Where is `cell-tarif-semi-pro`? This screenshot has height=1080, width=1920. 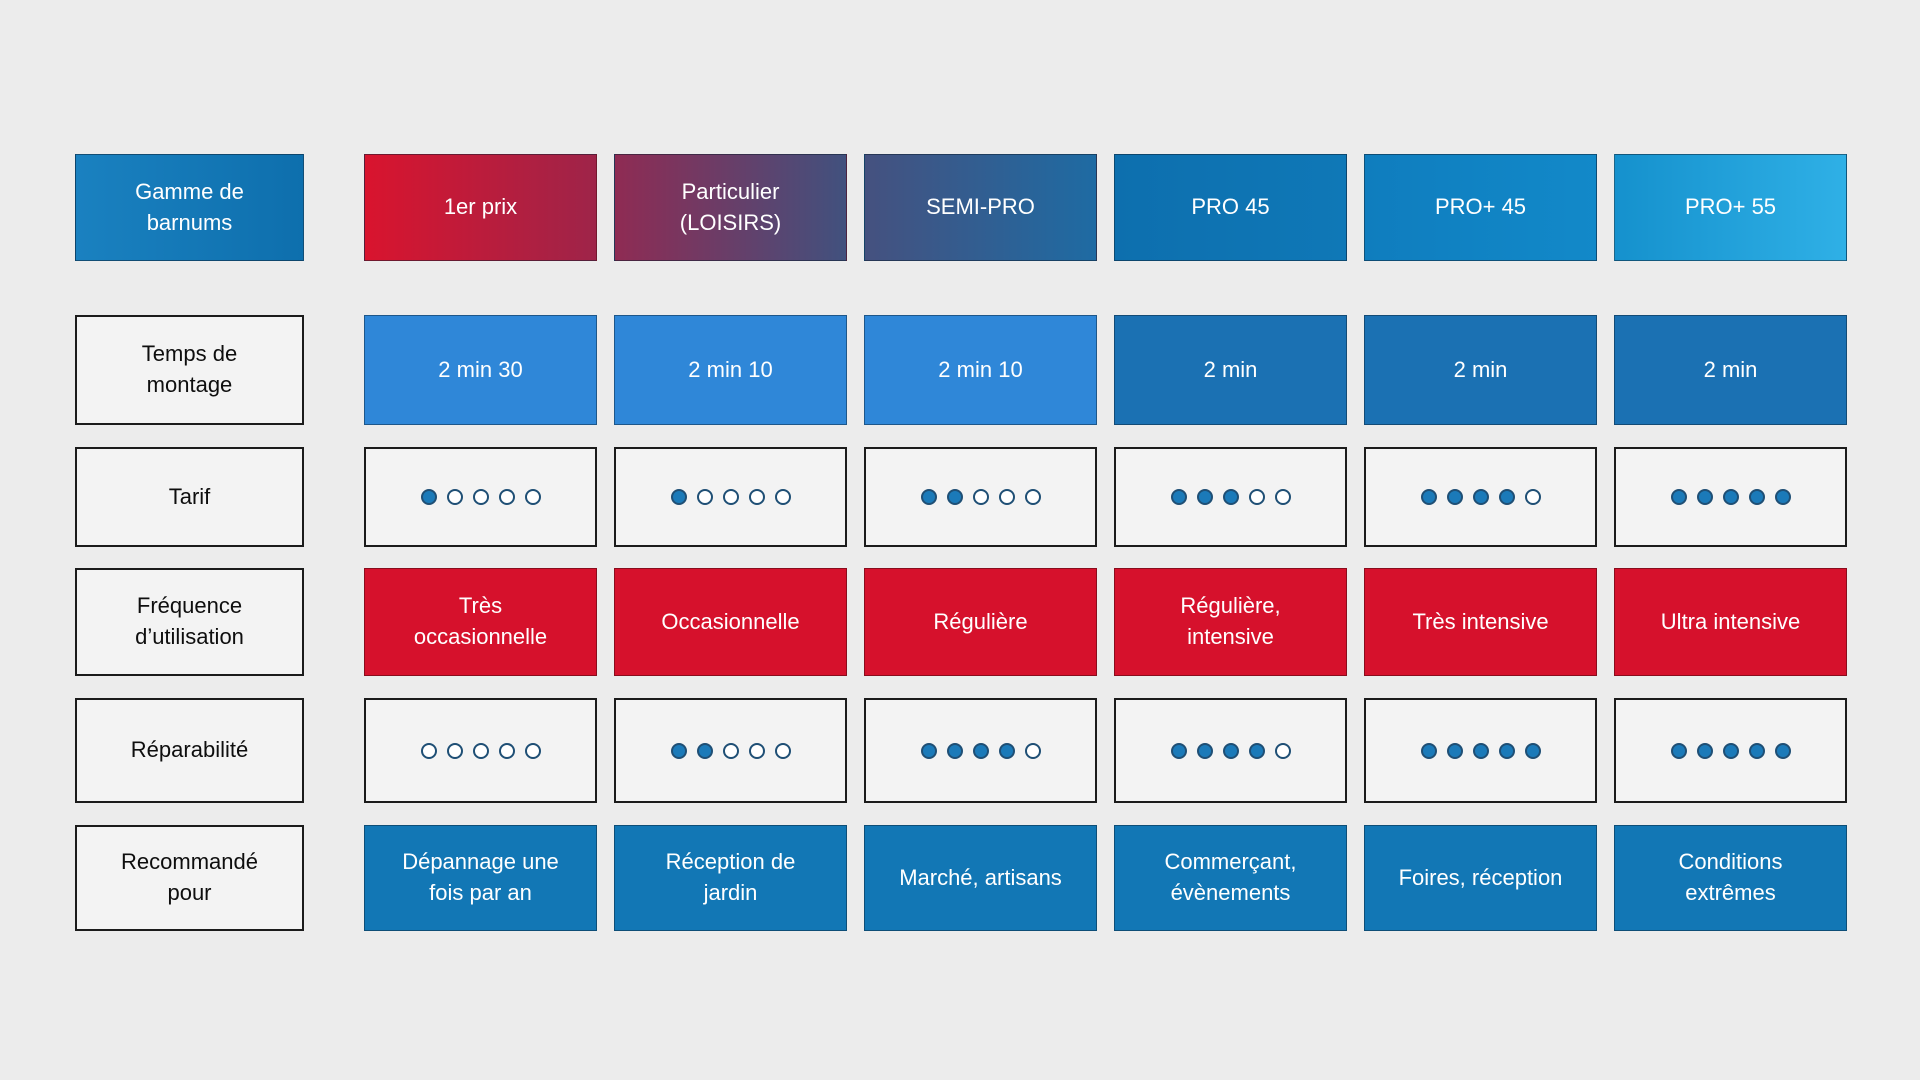 cell-tarif-semi-pro is located at coordinates (980, 497).